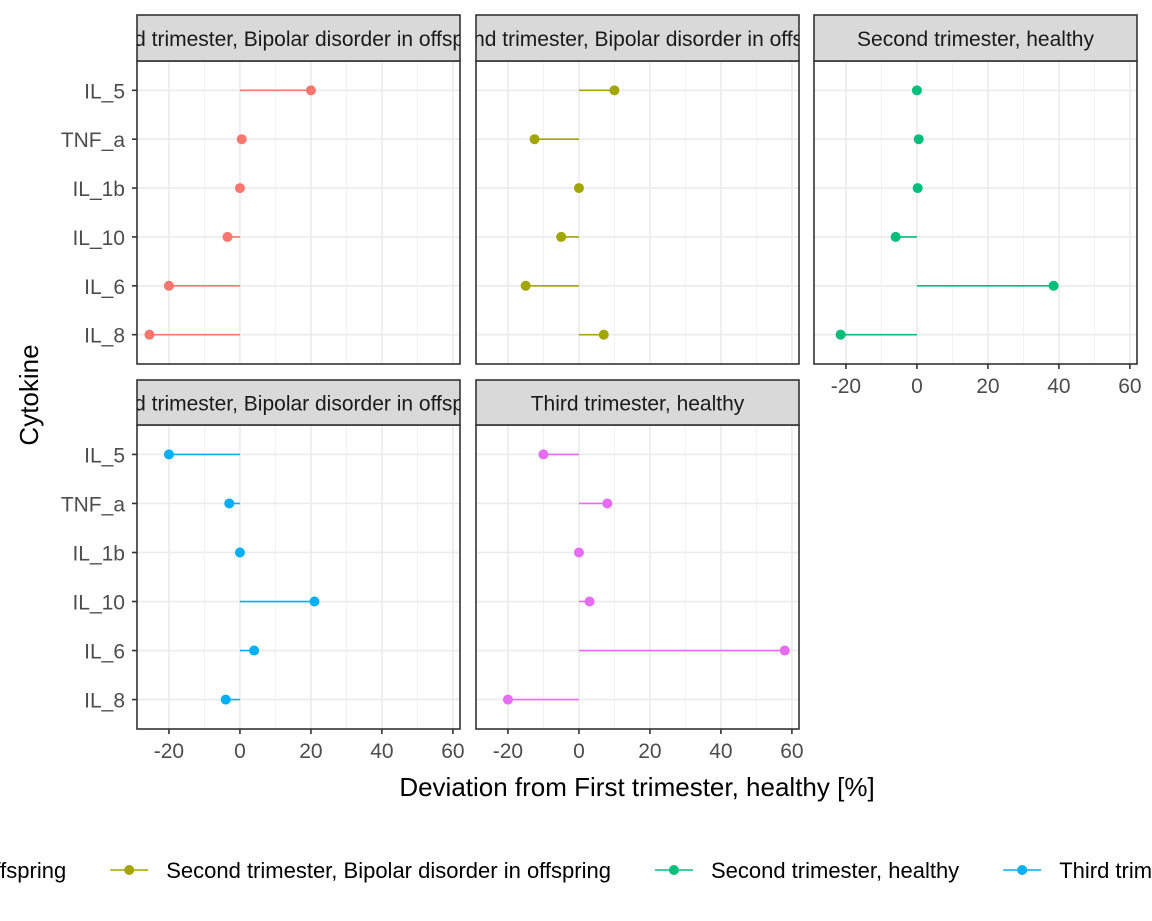 This screenshot has width=1152, height=921. I want to click on facet-panel: Third trimester, healthy, so click(637, 554).